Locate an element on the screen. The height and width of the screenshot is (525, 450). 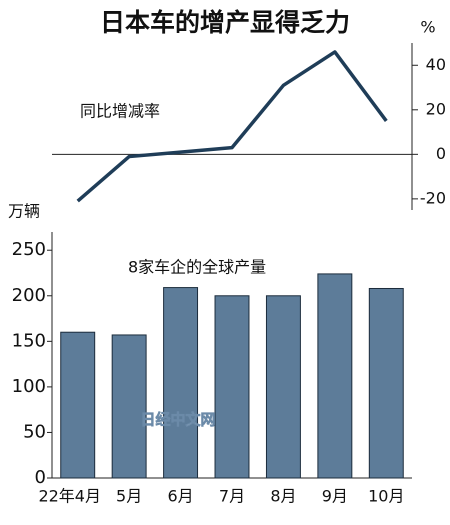
bar-label: 8家车企的全球产量 is located at coordinates (197, 267).